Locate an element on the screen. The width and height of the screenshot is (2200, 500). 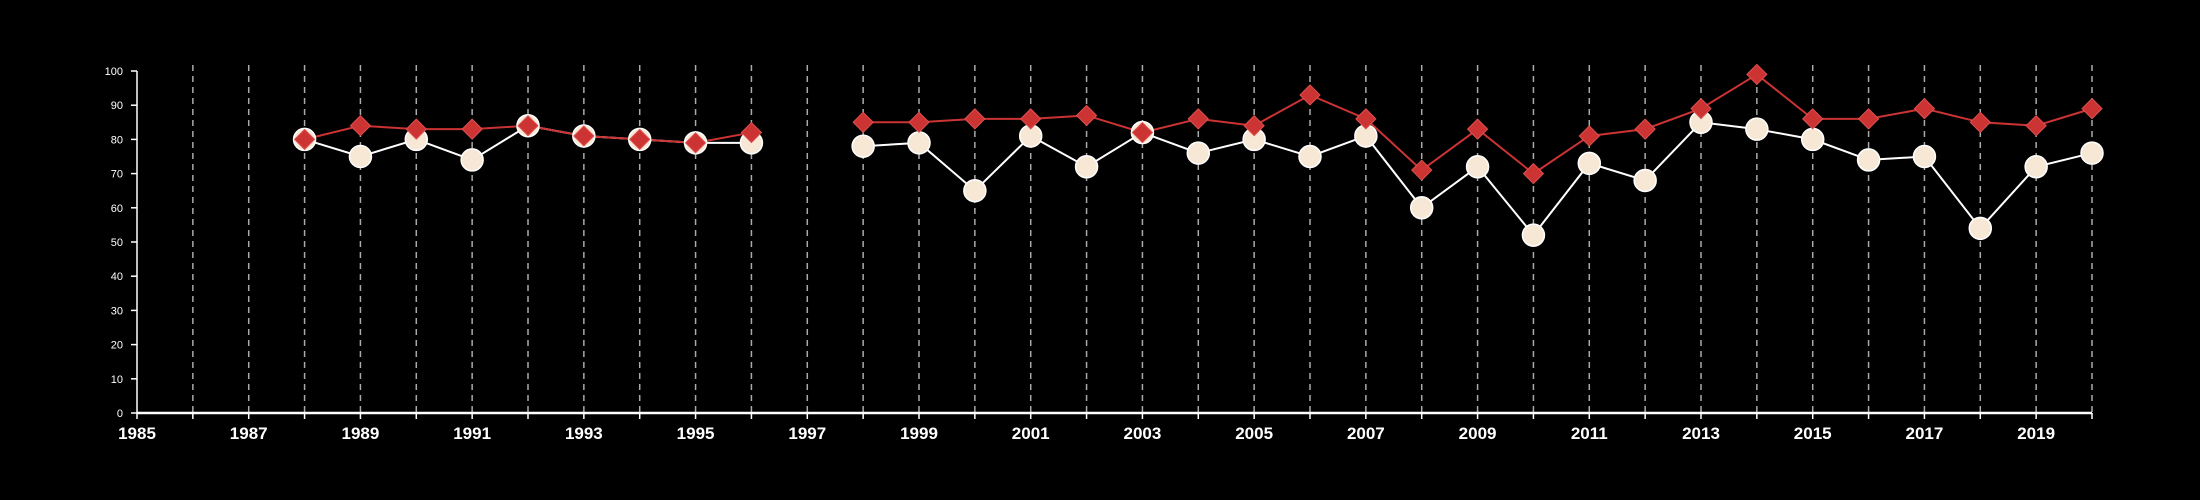
y-tick-label: 40 is located at coordinates (117, 277).